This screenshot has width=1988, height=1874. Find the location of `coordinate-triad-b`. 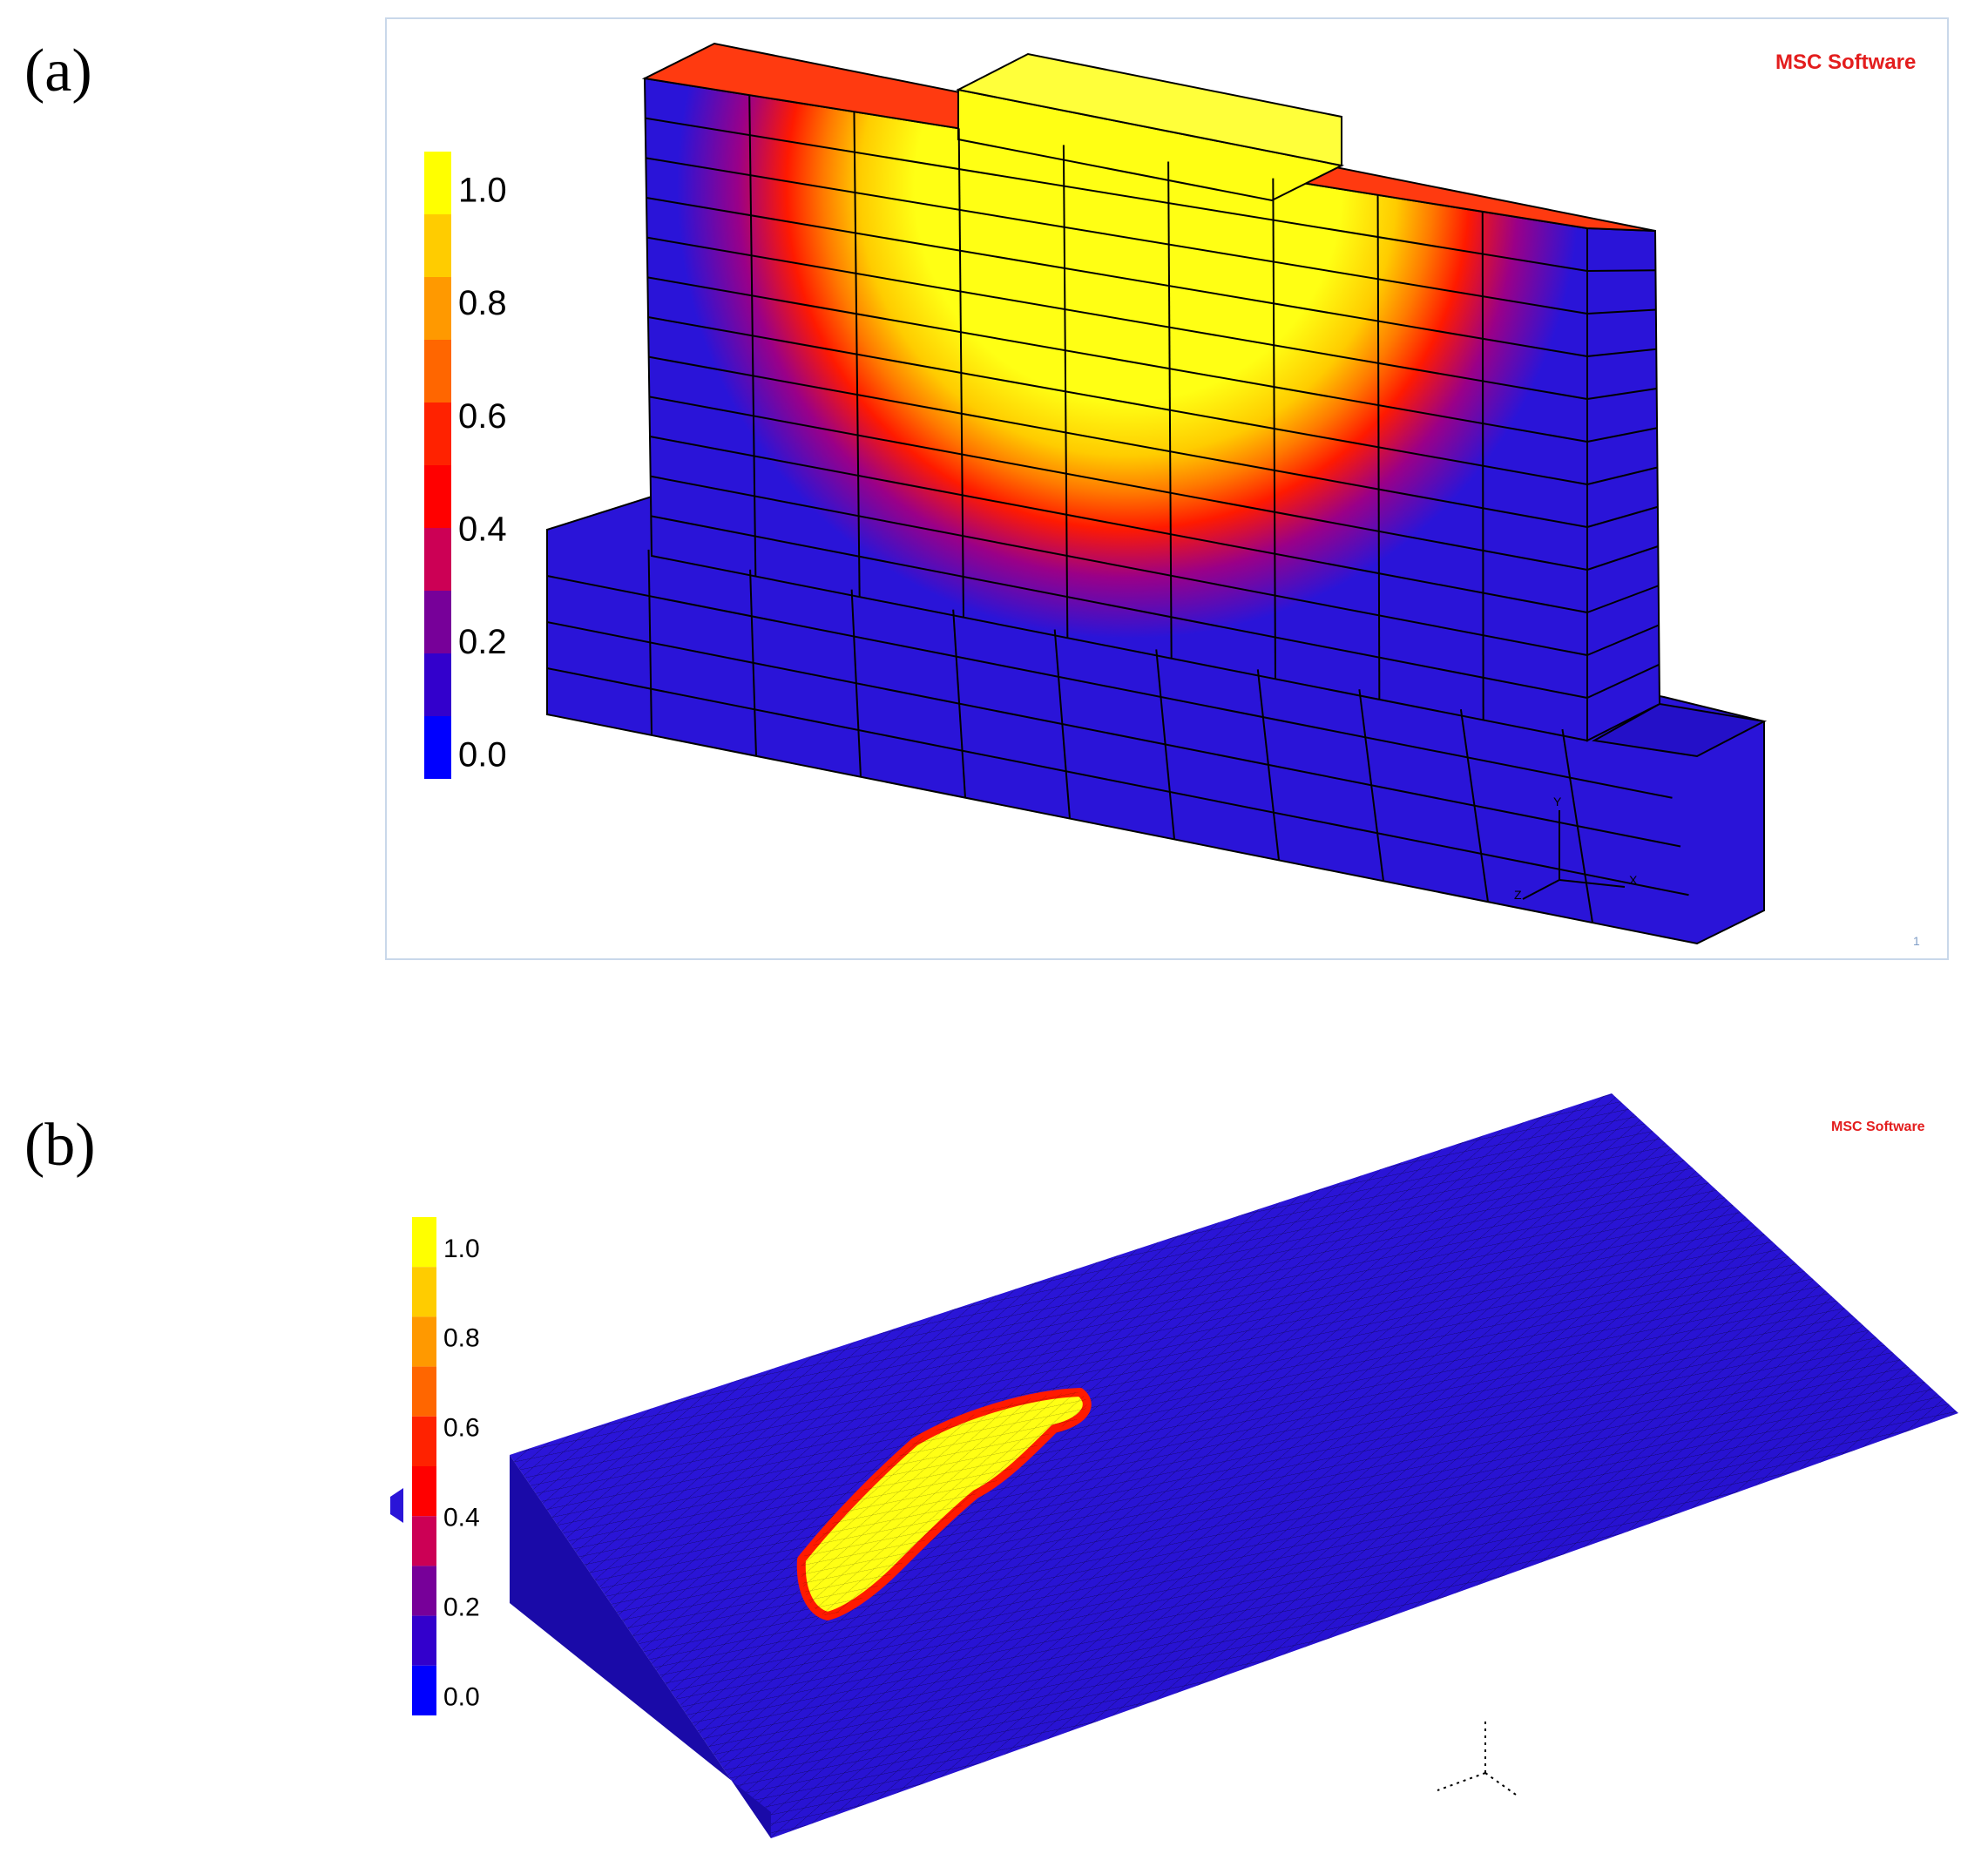

coordinate-triad-b is located at coordinates (1477, 1758).